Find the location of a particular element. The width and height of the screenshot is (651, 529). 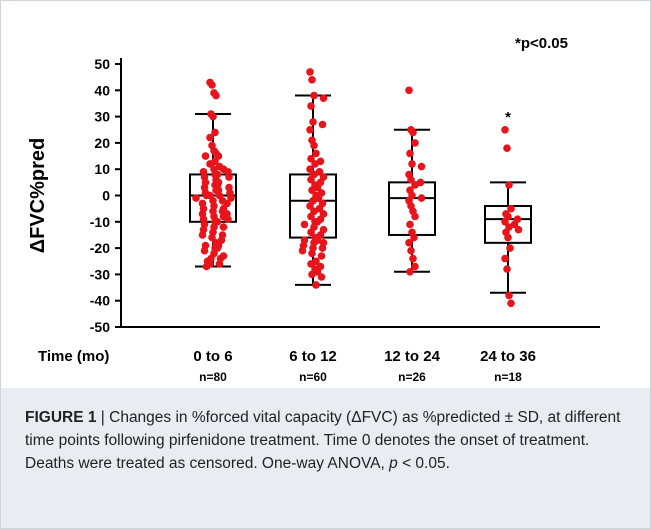

y-tick-label: 20 is located at coordinates (102, 143).